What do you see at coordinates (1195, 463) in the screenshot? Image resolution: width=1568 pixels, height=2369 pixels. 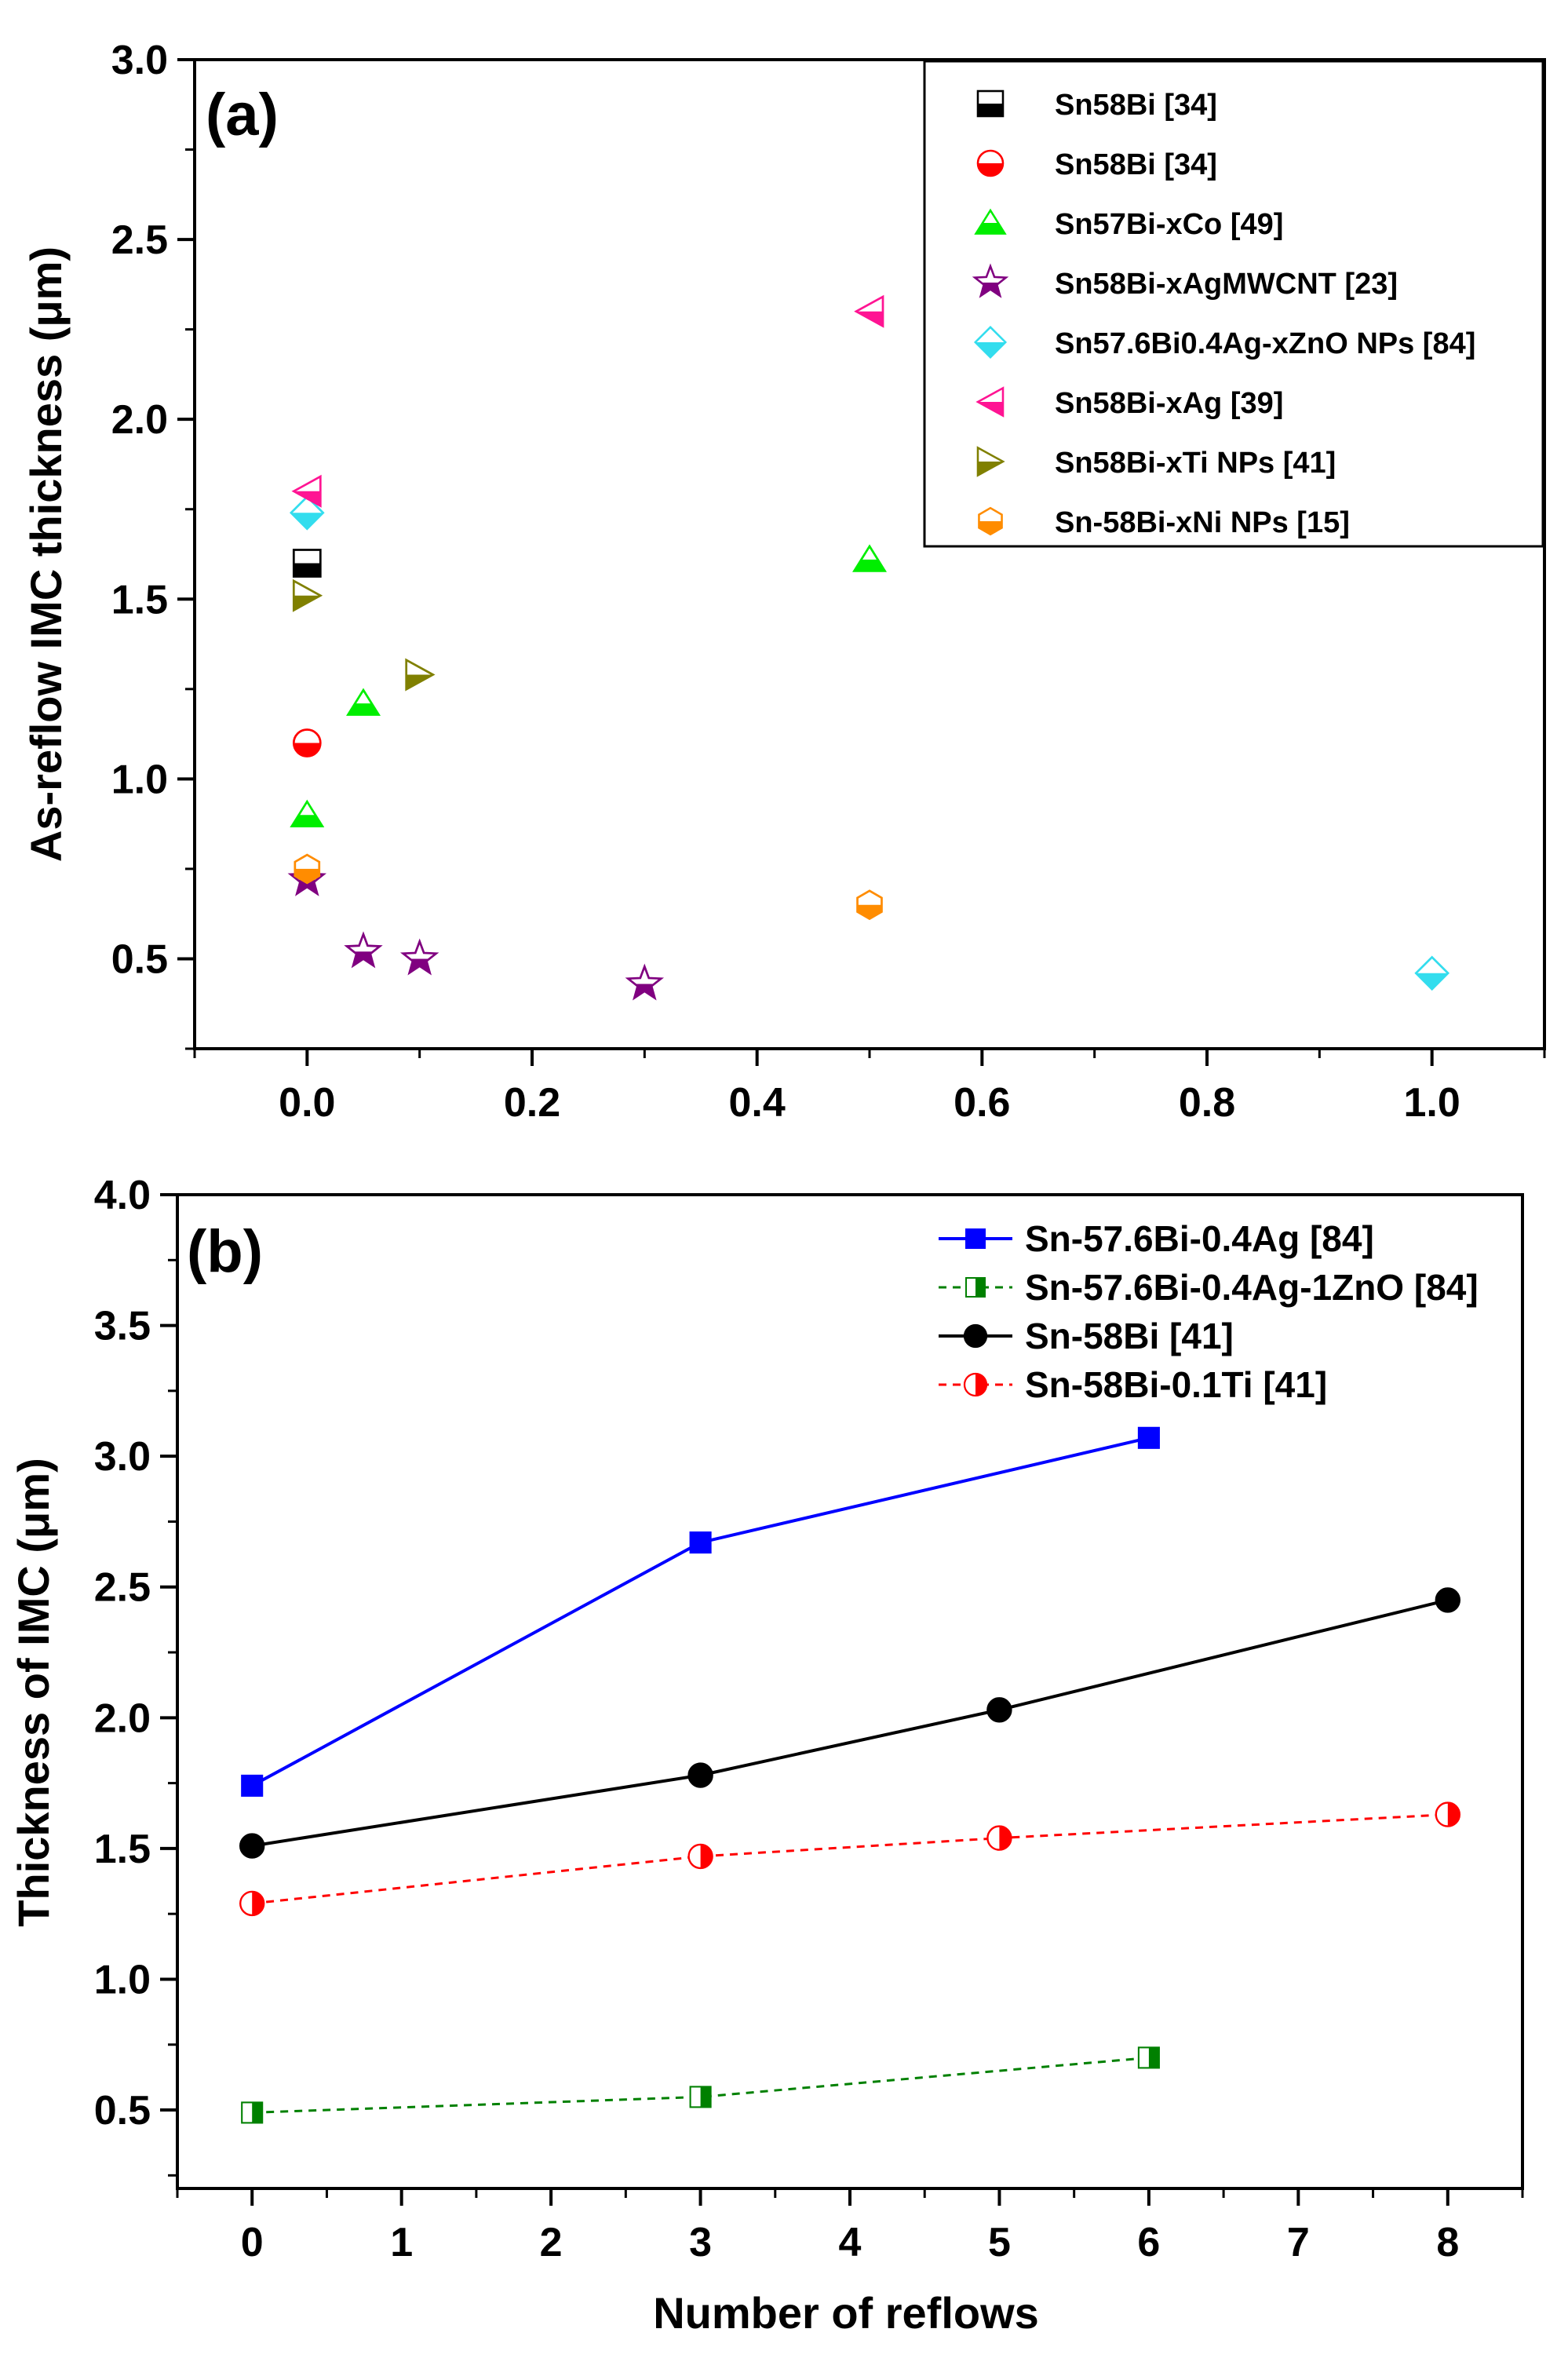 I see `panel-a-legend-label-sn58bi-xti-nps-41: Sn58Bi-xTi NPs [41]` at bounding box center [1195, 463].